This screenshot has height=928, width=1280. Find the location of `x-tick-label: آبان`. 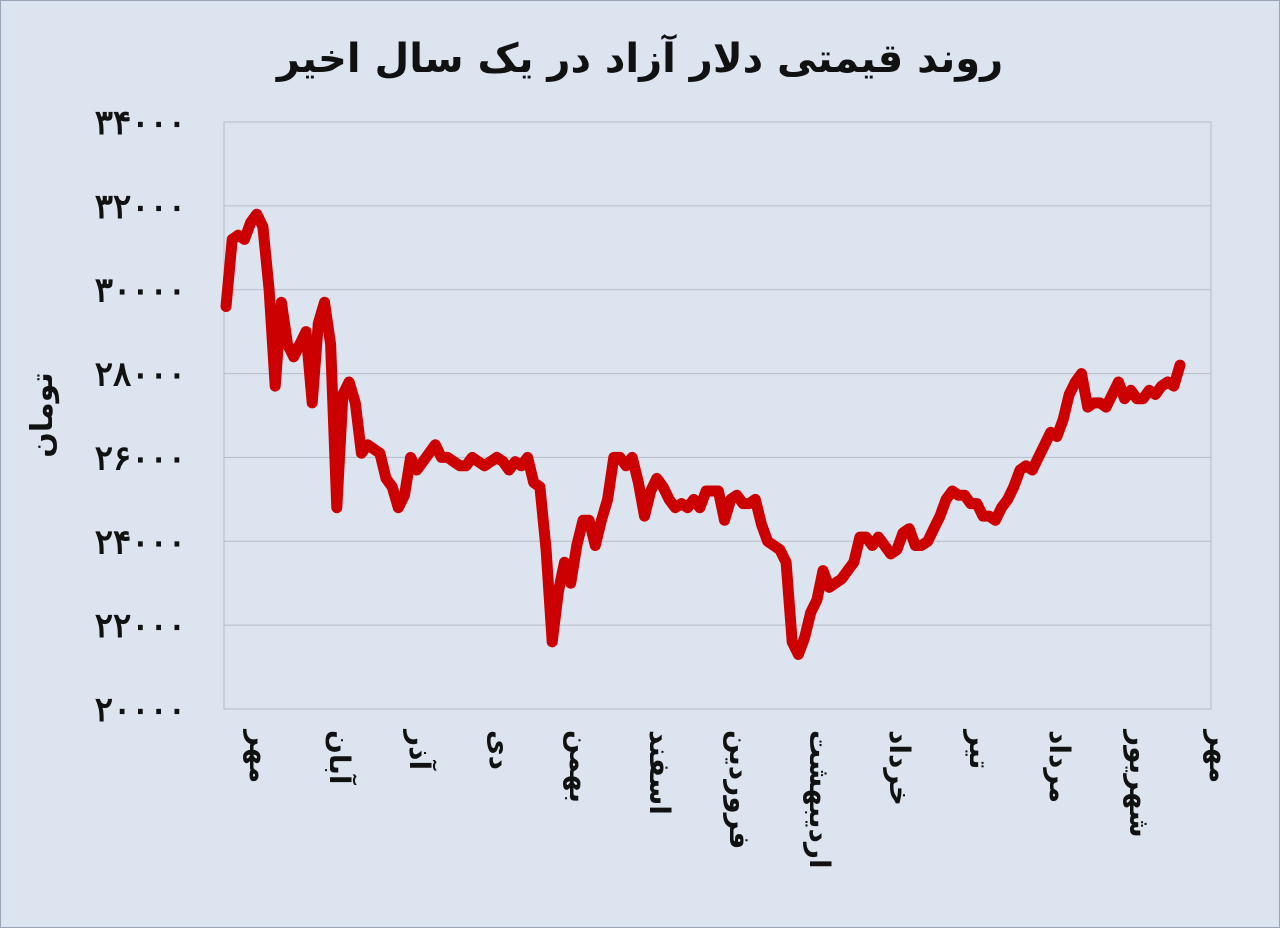

x-tick-label: آبان is located at coordinates (340, 758).